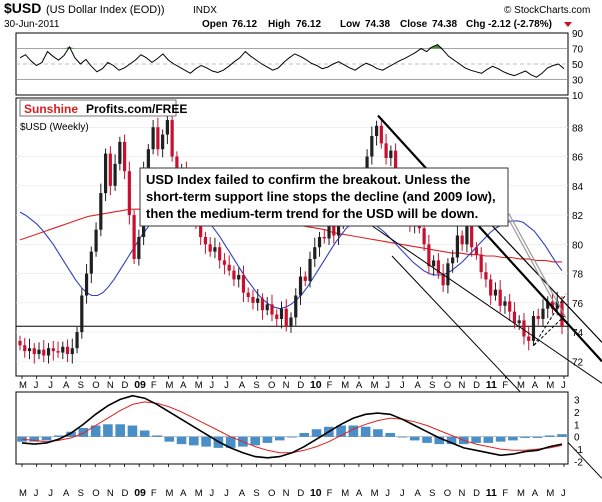 The height and width of the screenshot is (502, 602). I want to click on macd-layer: -2 -10 12 3, so click(299, 431).